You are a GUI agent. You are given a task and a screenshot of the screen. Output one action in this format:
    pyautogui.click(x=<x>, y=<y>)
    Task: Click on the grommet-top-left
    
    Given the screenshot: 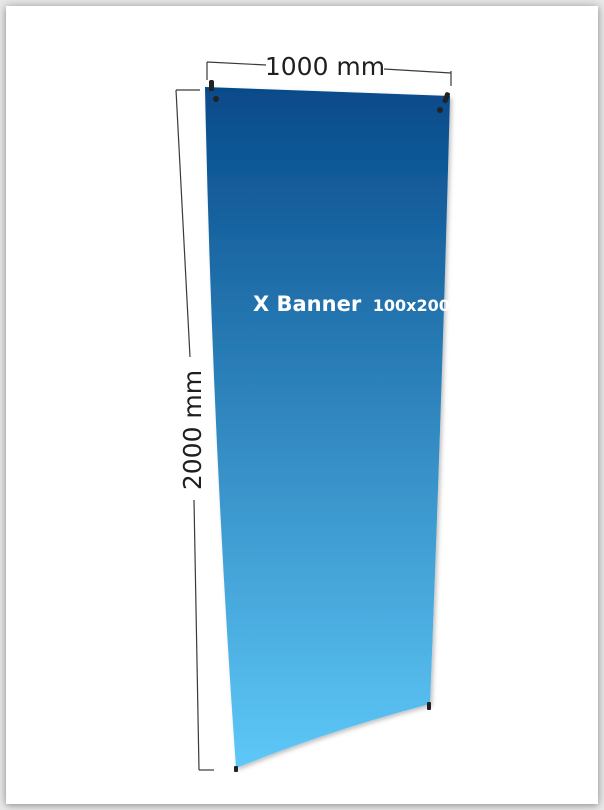 What is the action you would take?
    pyautogui.click(x=211, y=85)
    